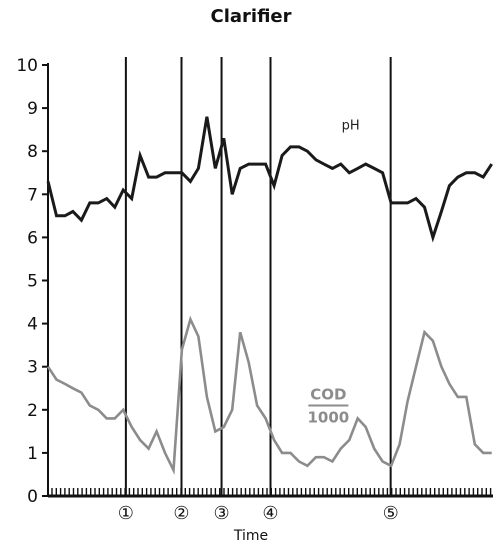 The width and height of the screenshot is (502, 558). I want to click on y-tick-label: 3, so click(32, 368).